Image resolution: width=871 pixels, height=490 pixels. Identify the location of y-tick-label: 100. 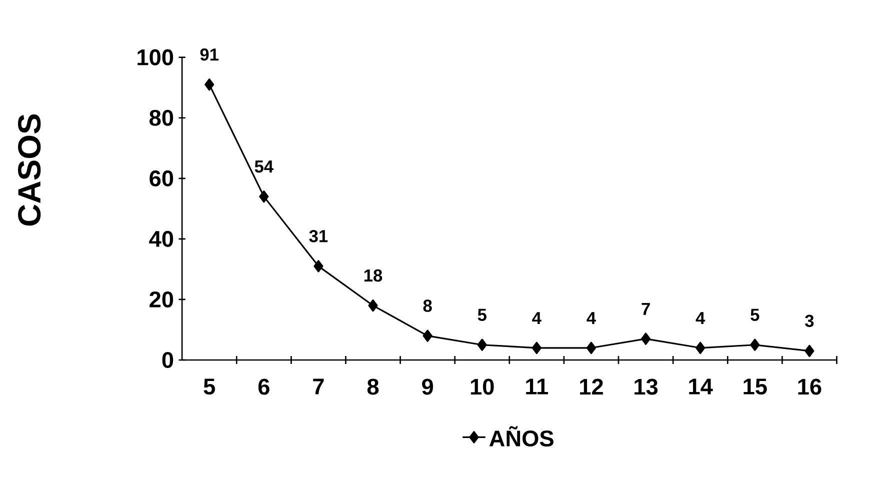
(156, 57).